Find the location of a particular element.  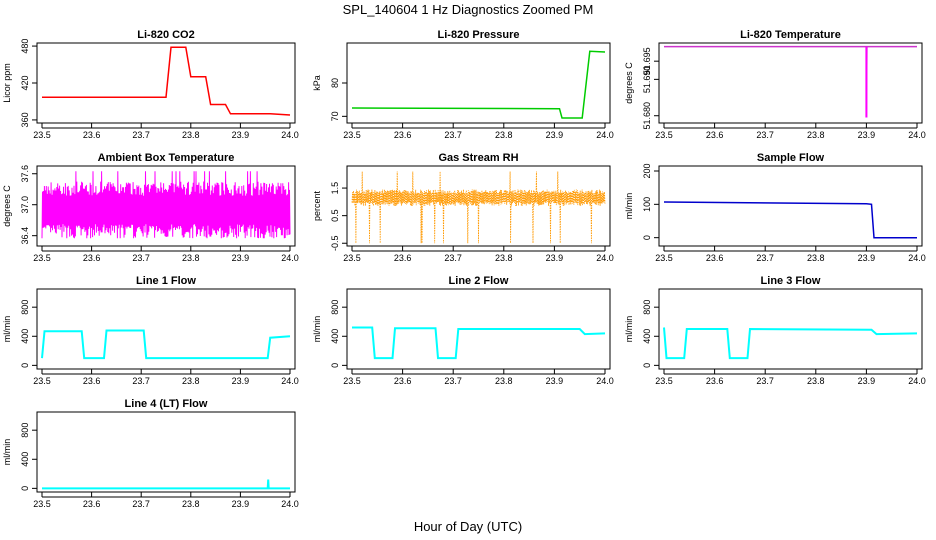

y-tick-label: 1.5 is located at coordinates (335, 188).